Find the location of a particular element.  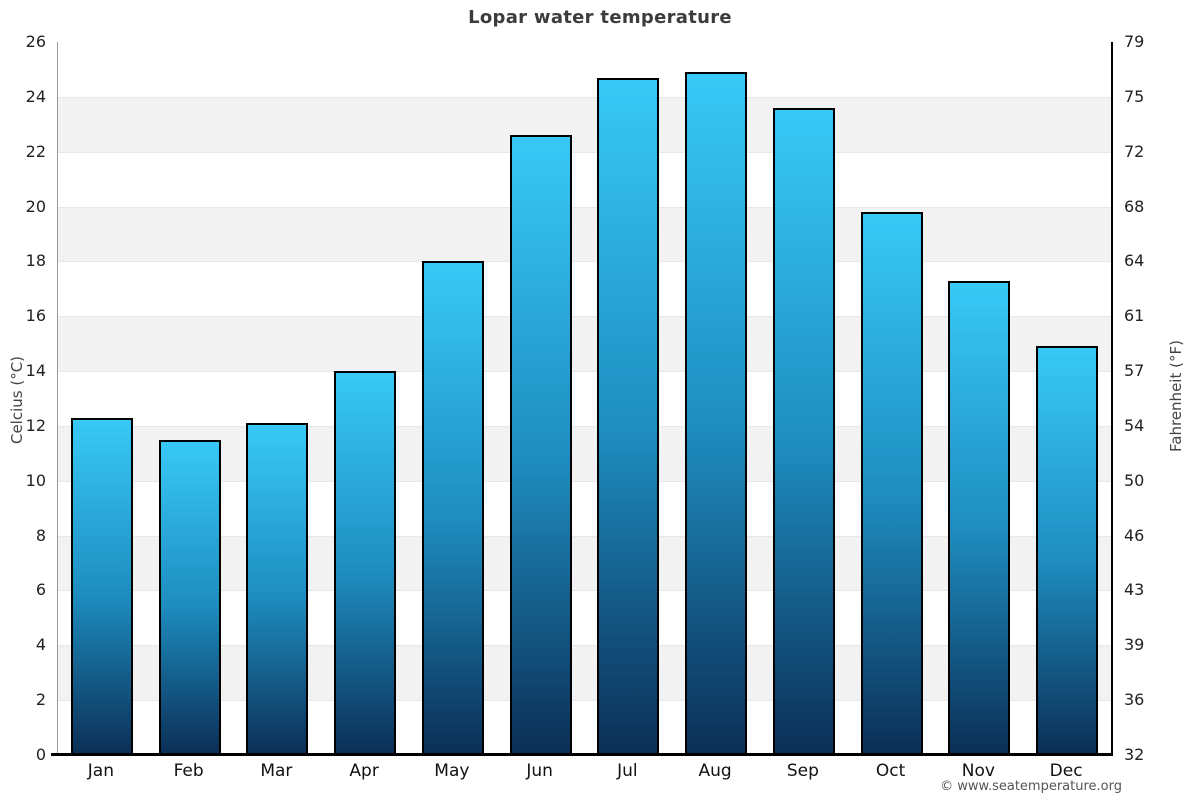

y-tick-label-fahrenheit: 50 is located at coordinates (1134, 480).